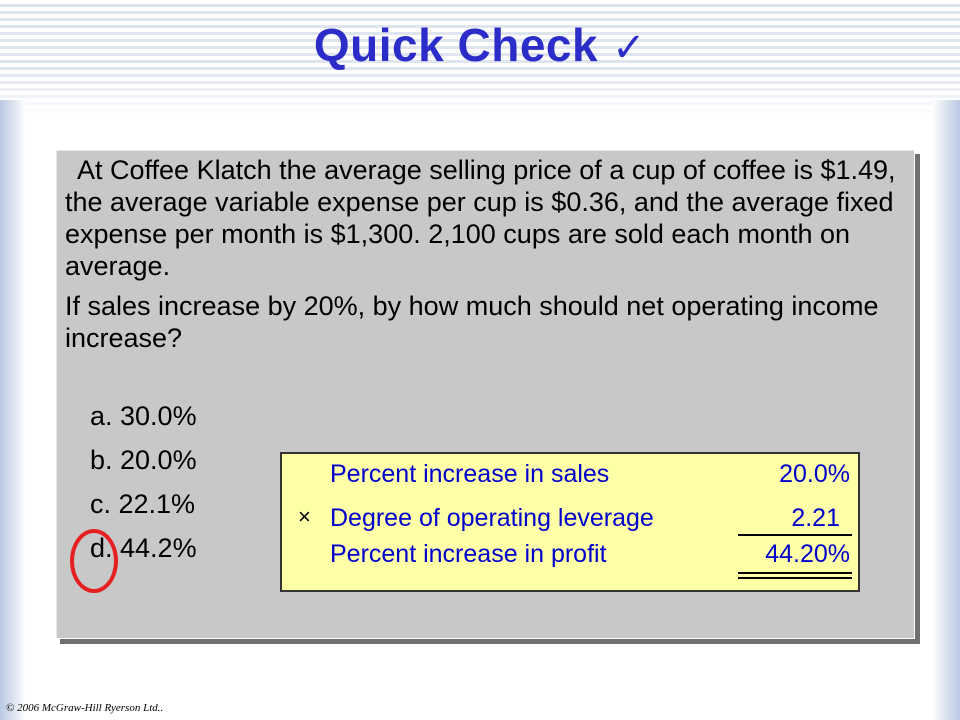 Image resolution: width=960 pixels, height=720 pixels. Describe the element at coordinates (468, 554) in the screenshot. I see `calc-label: Percent increase in profit` at that location.